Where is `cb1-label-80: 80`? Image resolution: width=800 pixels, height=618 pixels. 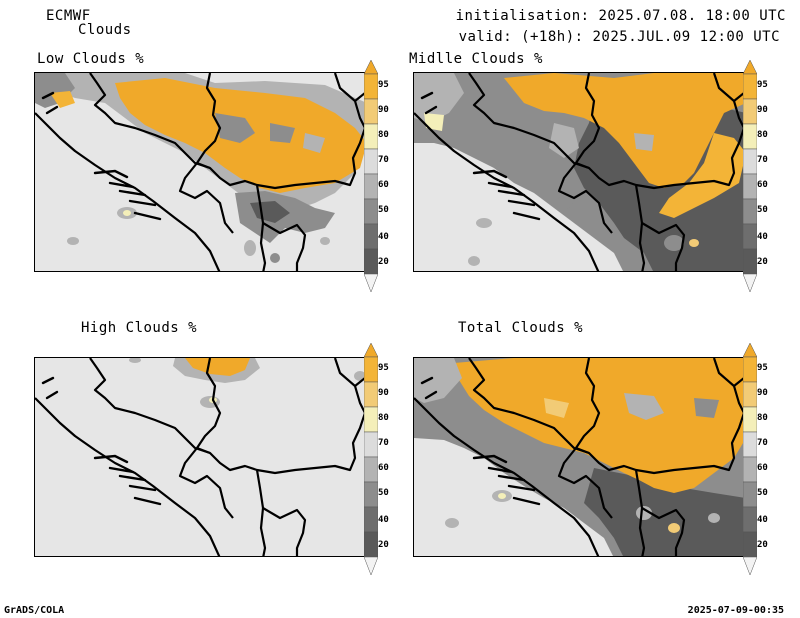 cb1-label-80: 80 is located at coordinates (383, 135).